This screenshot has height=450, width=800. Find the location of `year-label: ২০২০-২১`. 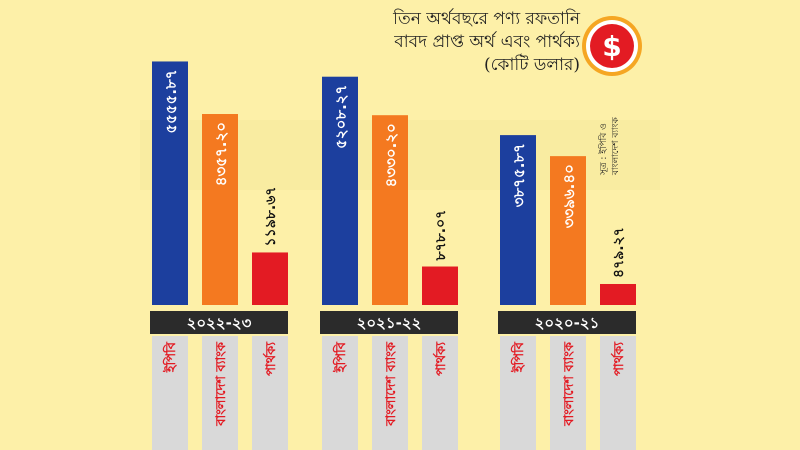

year-label: ২০২০-২১ is located at coordinates (567, 323).